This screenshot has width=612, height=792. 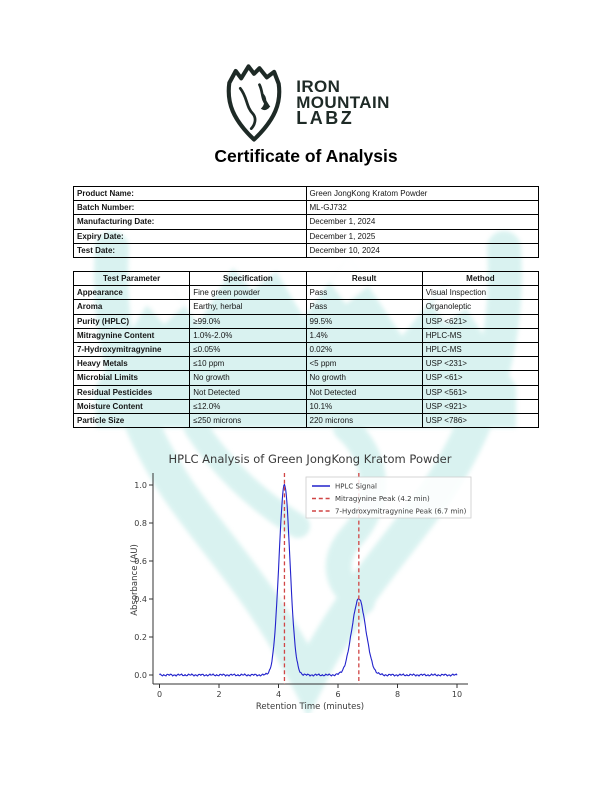 I want to click on result-cell: 0.02%, so click(x=364, y=349).